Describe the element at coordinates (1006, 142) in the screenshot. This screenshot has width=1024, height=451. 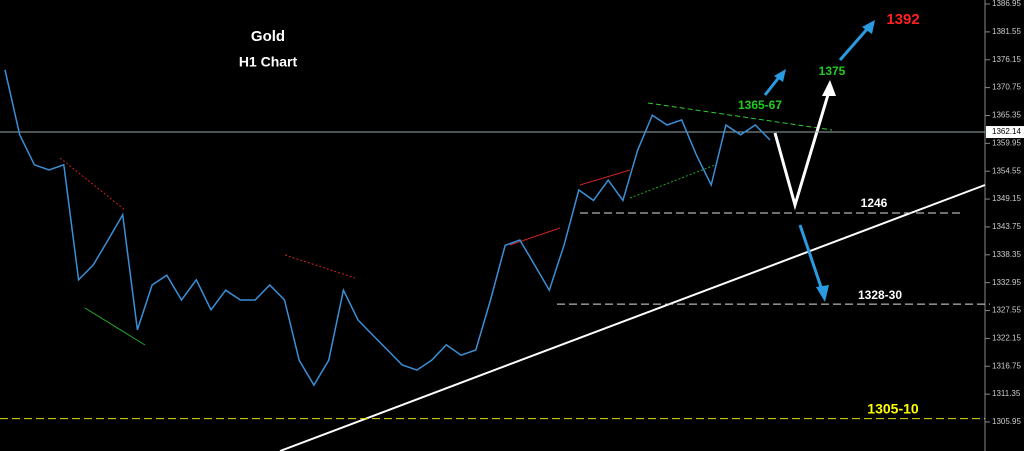
I see `y-tick-label: 1359.95` at that location.